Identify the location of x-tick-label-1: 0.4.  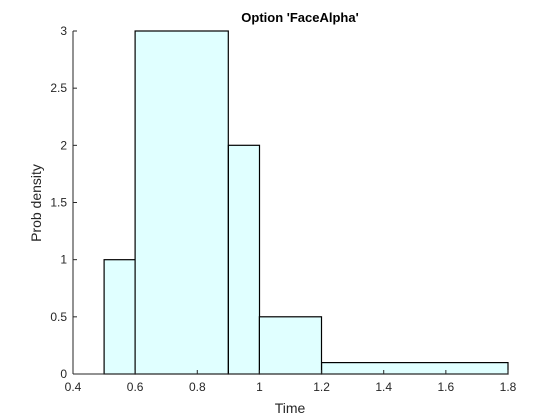
(73, 387).